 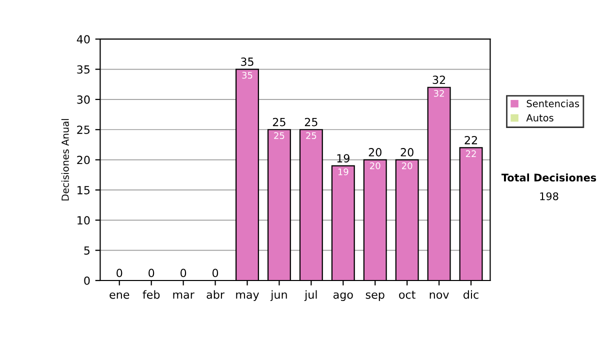 What do you see at coordinates (183, 295) in the screenshot?
I see `x-tick-label: mar` at bounding box center [183, 295].